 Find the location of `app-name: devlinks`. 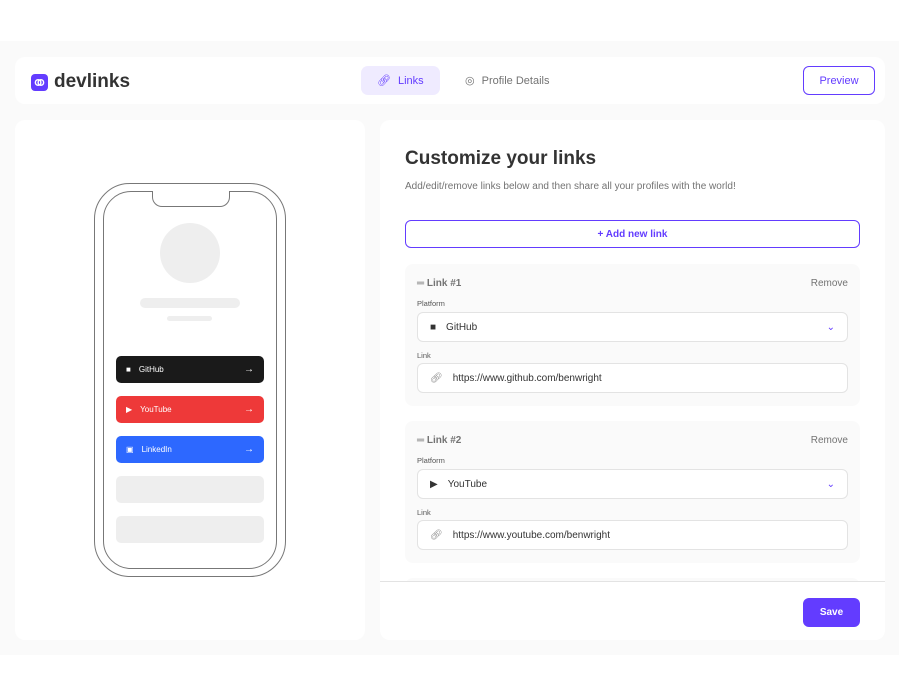

app-name: devlinks is located at coordinates (92, 81).